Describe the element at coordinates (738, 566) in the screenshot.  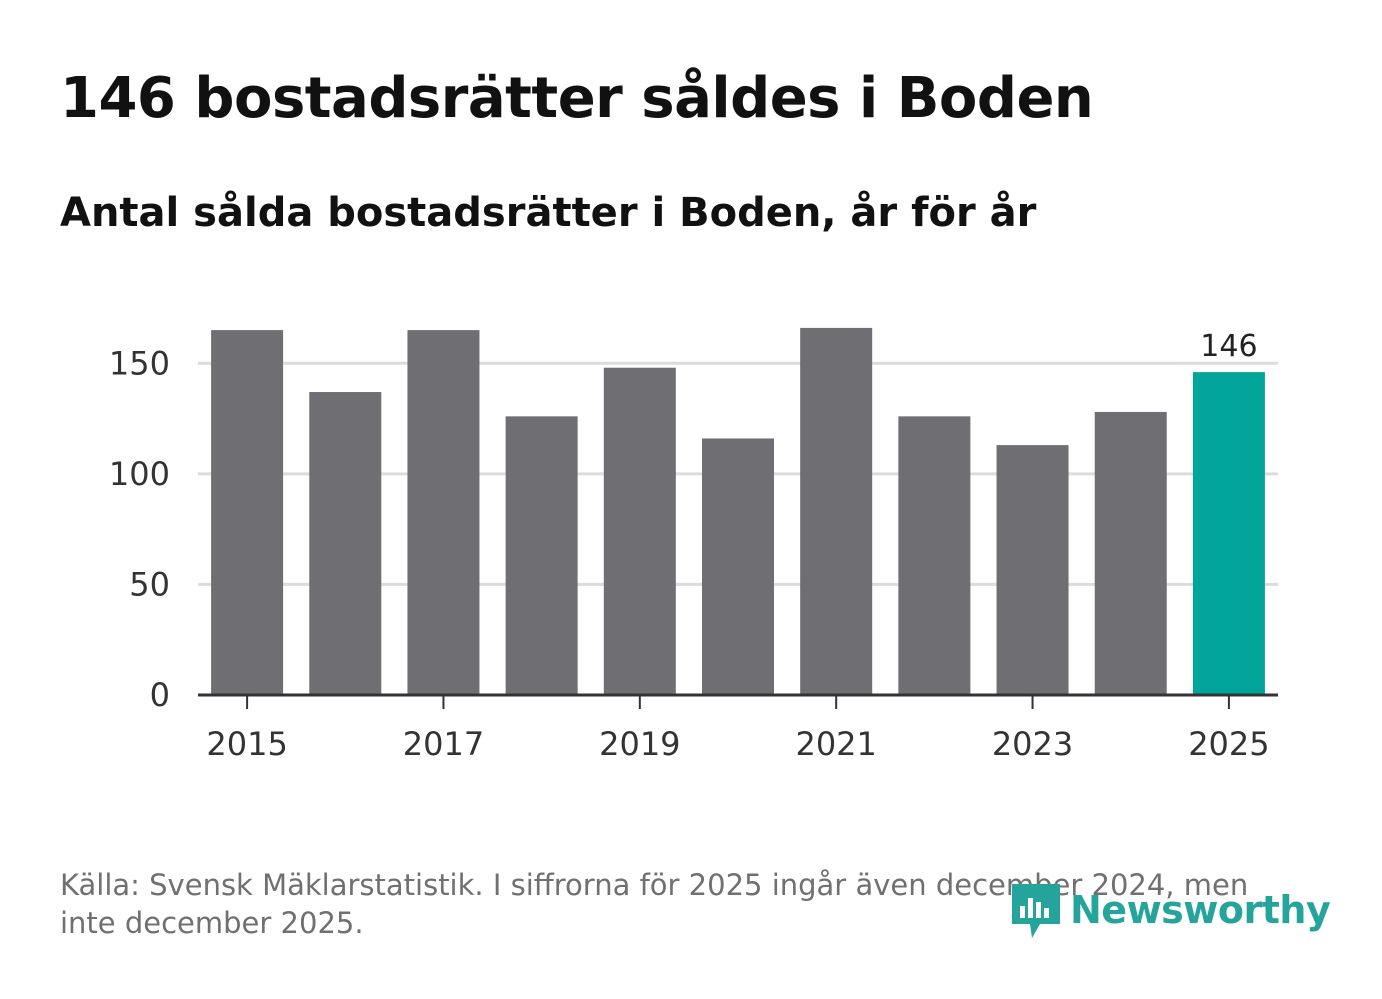
I see `bar-2020` at that location.